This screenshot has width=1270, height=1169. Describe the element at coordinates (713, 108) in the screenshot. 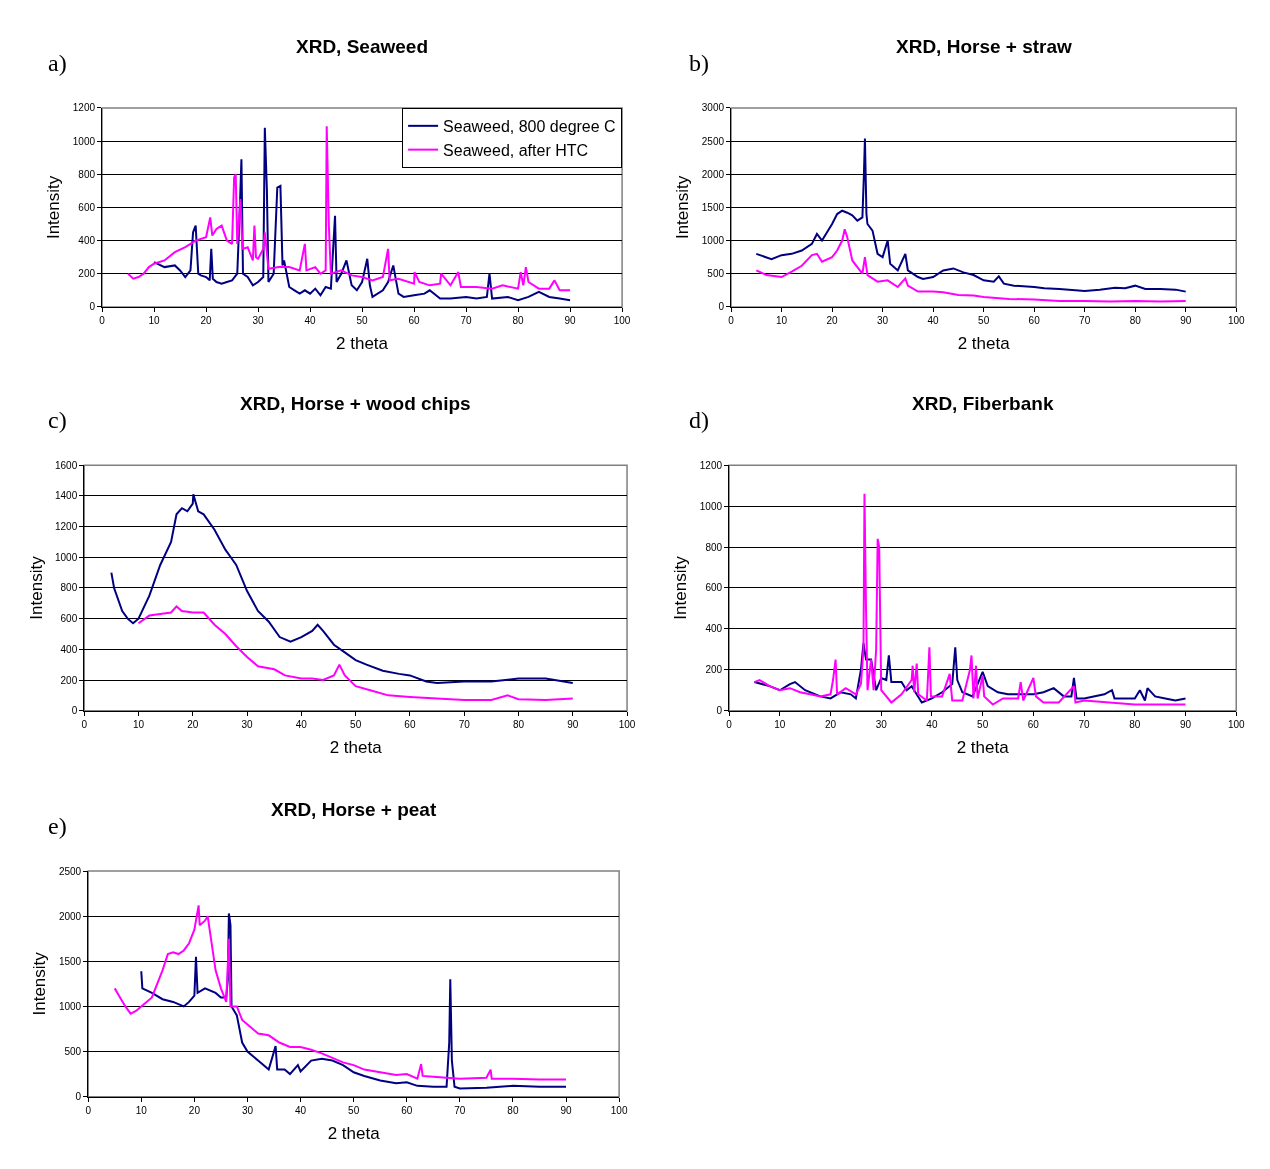

I see `y-tick-label: 3000` at that location.